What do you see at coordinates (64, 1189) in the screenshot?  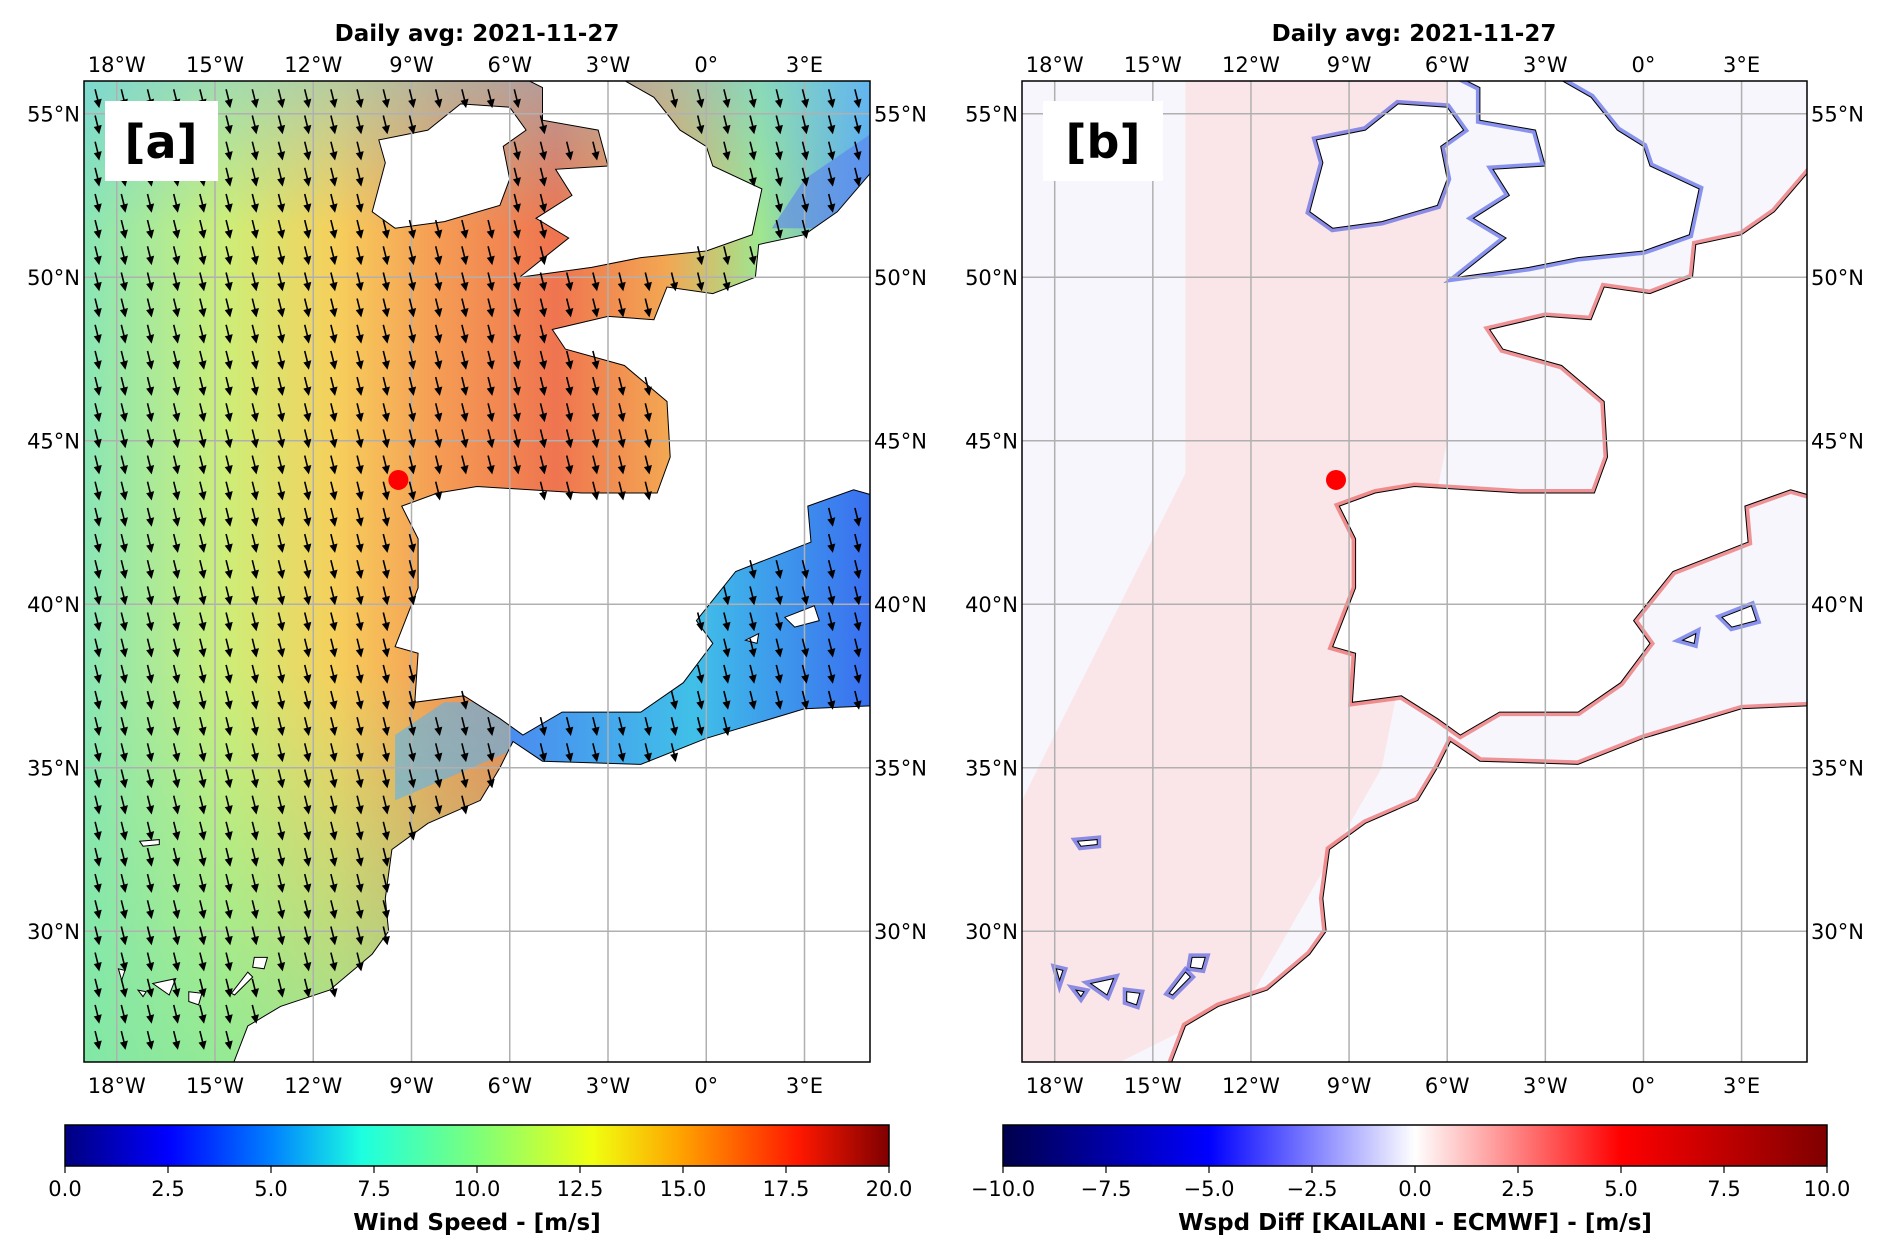 I see `colorbar-tick-label: 0.0` at bounding box center [64, 1189].